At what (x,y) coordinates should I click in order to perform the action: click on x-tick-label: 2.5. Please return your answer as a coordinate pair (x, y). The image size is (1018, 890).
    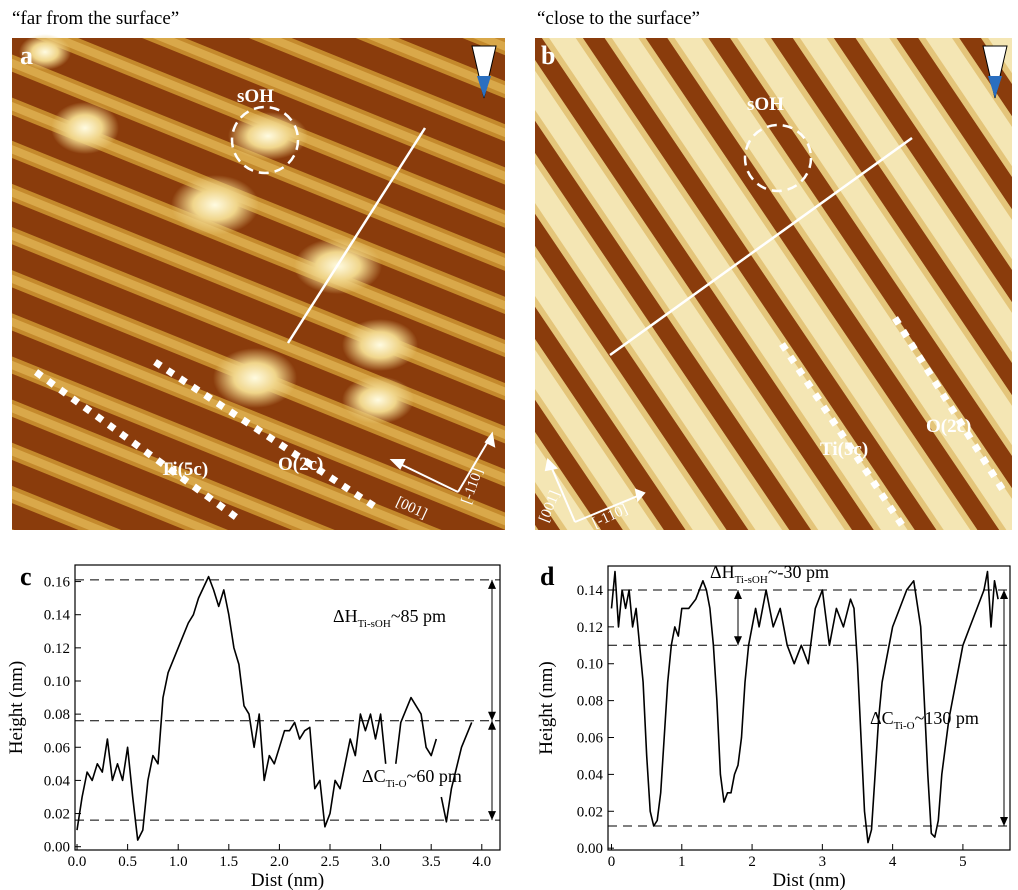
    Looking at the image, I should click on (330, 862).